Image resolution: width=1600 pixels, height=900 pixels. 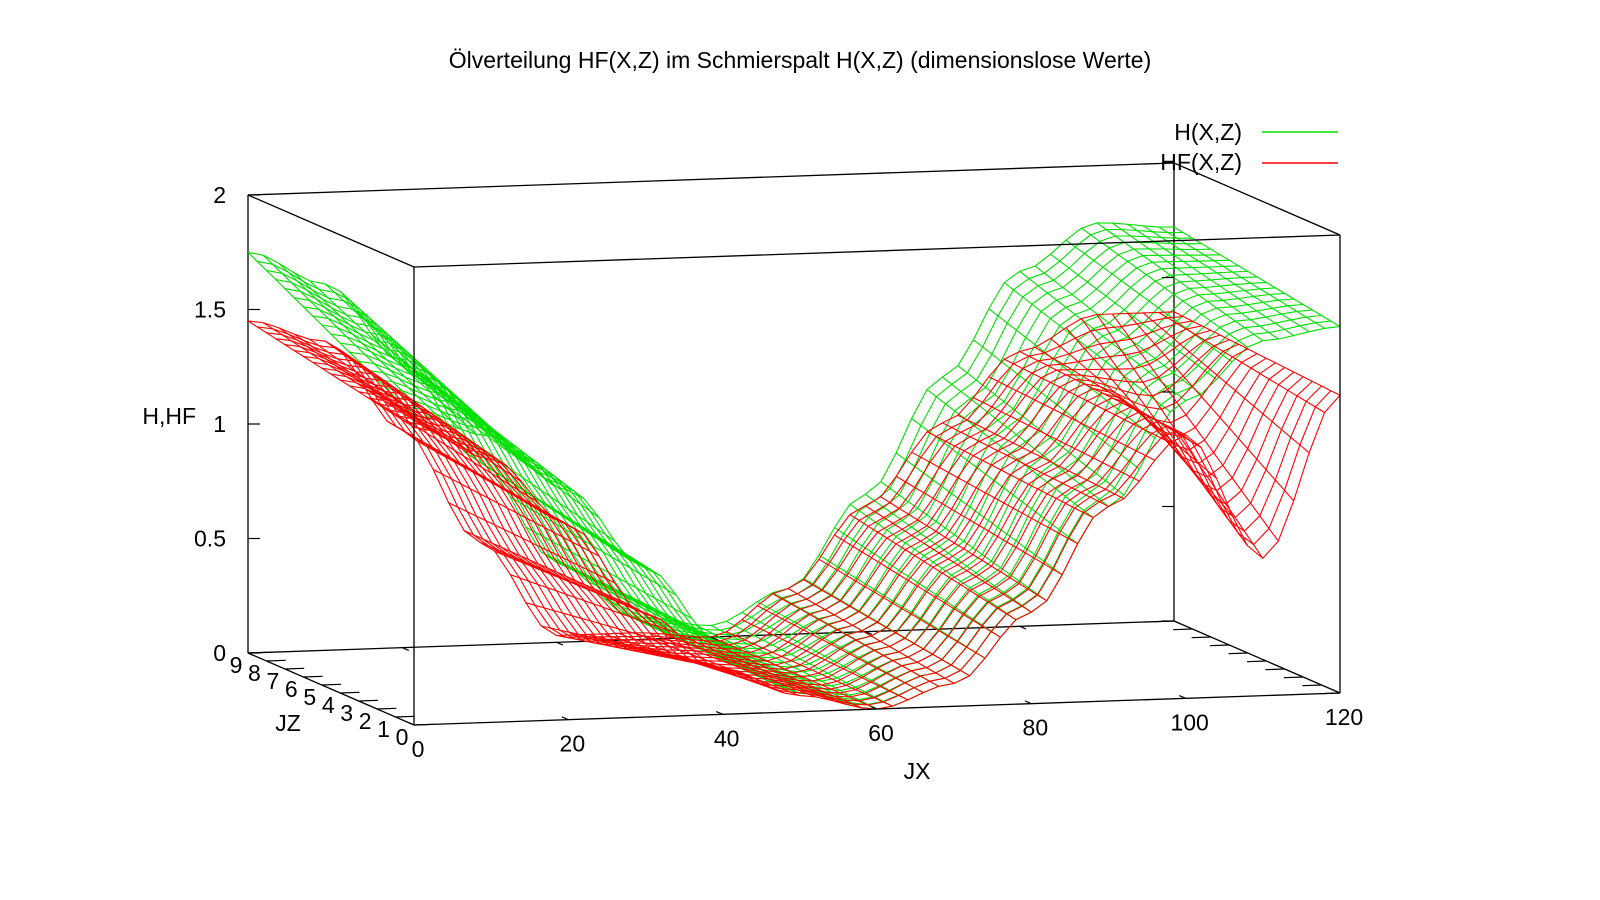 I want to click on z-axis-label: H,HF, so click(x=169, y=416).